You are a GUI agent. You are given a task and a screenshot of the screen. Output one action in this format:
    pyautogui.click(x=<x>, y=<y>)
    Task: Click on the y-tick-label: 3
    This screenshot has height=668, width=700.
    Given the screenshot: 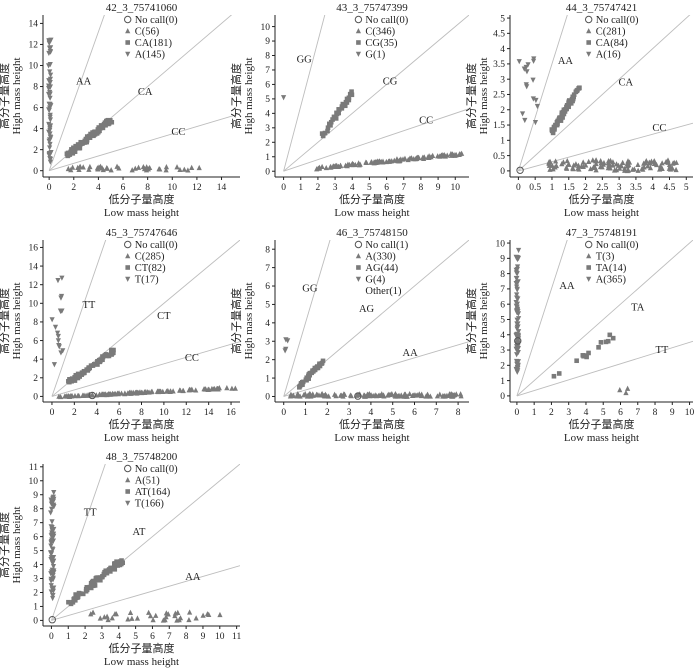 What is the action you would take?
    pyautogui.click(x=267, y=342)
    